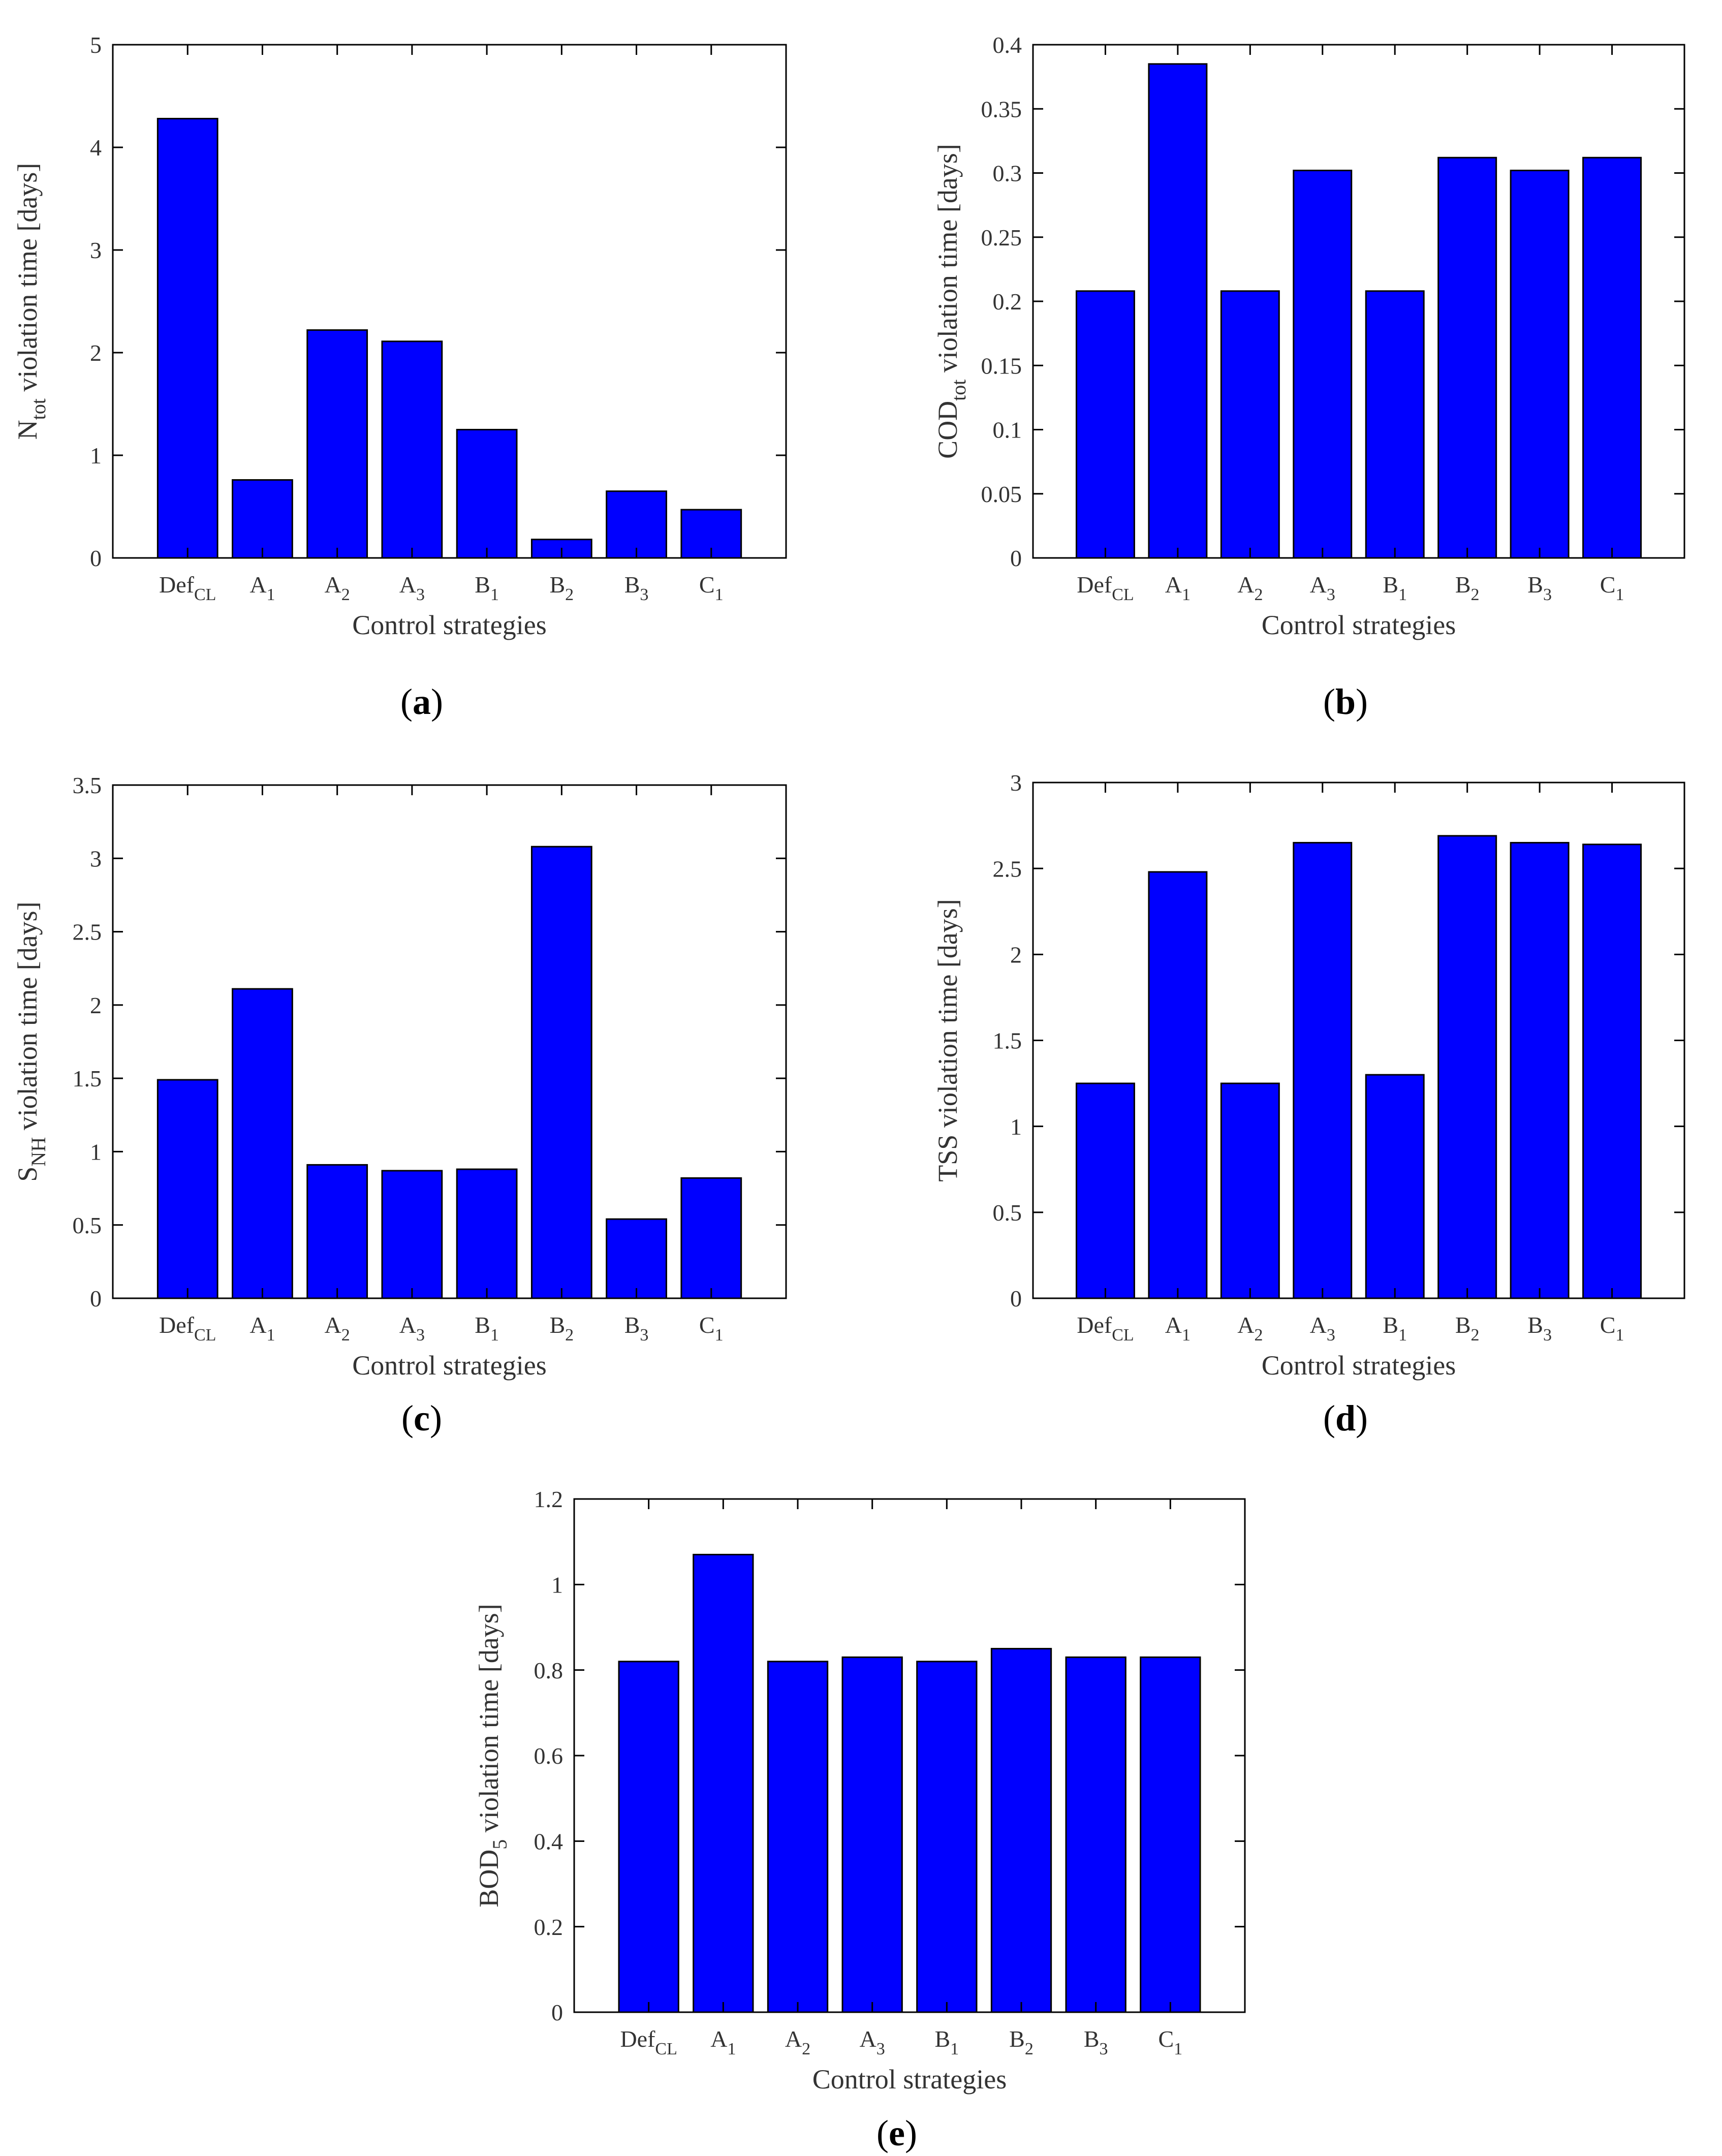 The width and height of the screenshot is (1722, 2156). What do you see at coordinates (412, 1328) in the screenshot?
I see `x-tick-label-c-3: A3` at bounding box center [412, 1328].